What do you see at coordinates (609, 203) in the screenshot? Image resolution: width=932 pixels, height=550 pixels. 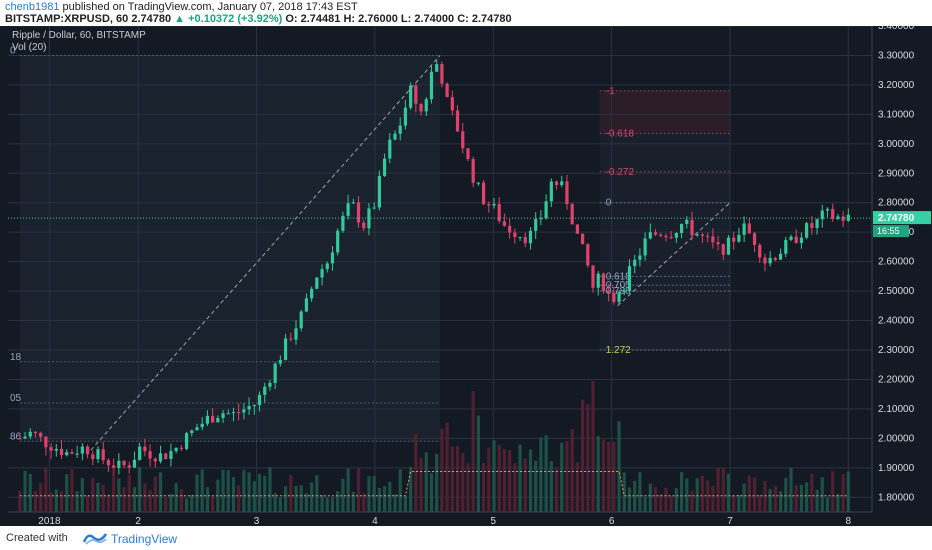 I see `fib-level-label: 0` at bounding box center [609, 203].